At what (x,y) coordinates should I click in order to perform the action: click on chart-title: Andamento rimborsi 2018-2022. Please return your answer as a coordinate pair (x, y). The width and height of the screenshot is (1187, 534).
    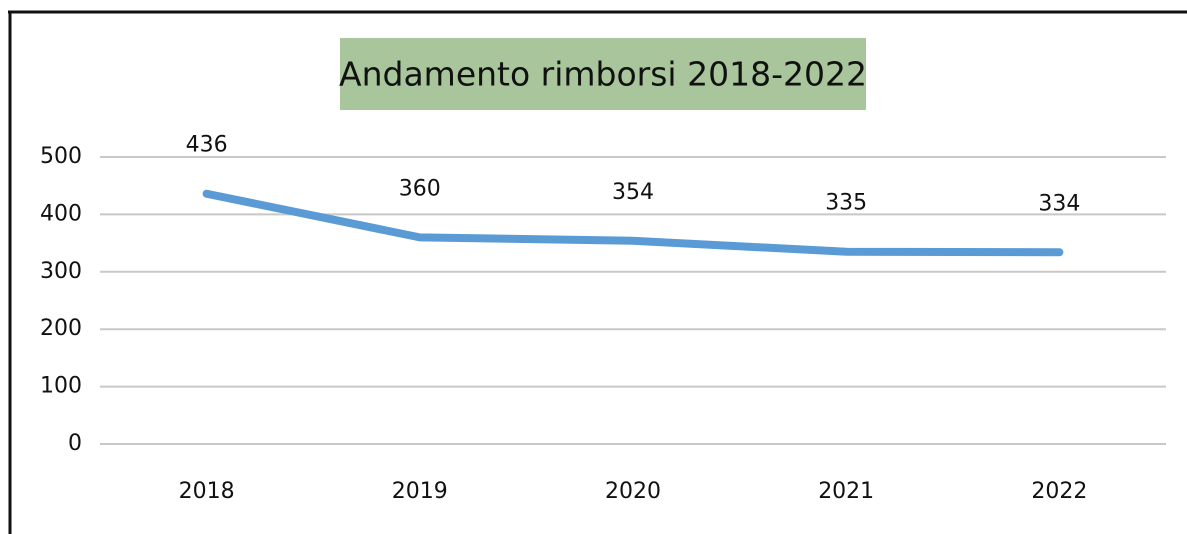
    Looking at the image, I should click on (603, 74).